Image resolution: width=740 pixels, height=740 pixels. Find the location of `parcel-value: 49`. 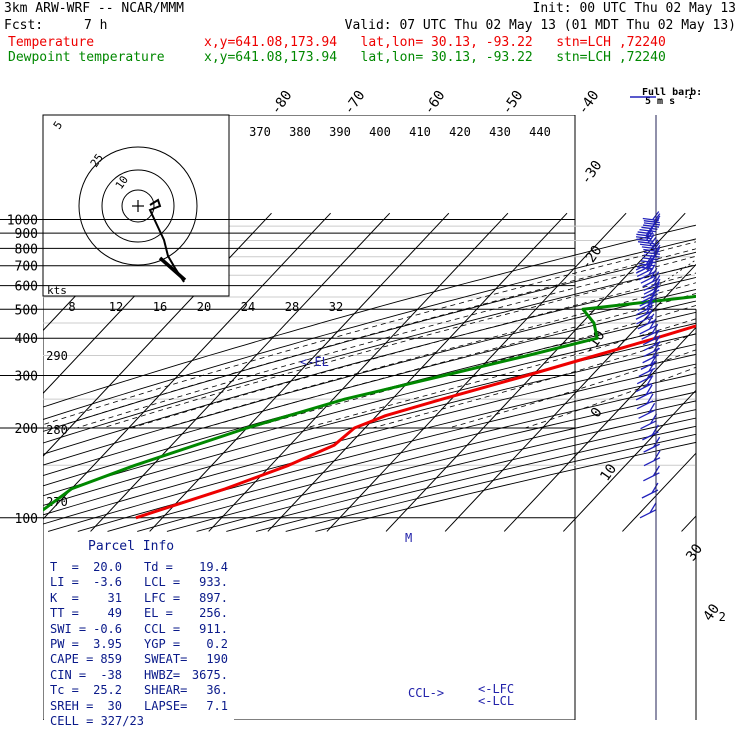

parcel-value: 49 is located at coordinates (114, 613).